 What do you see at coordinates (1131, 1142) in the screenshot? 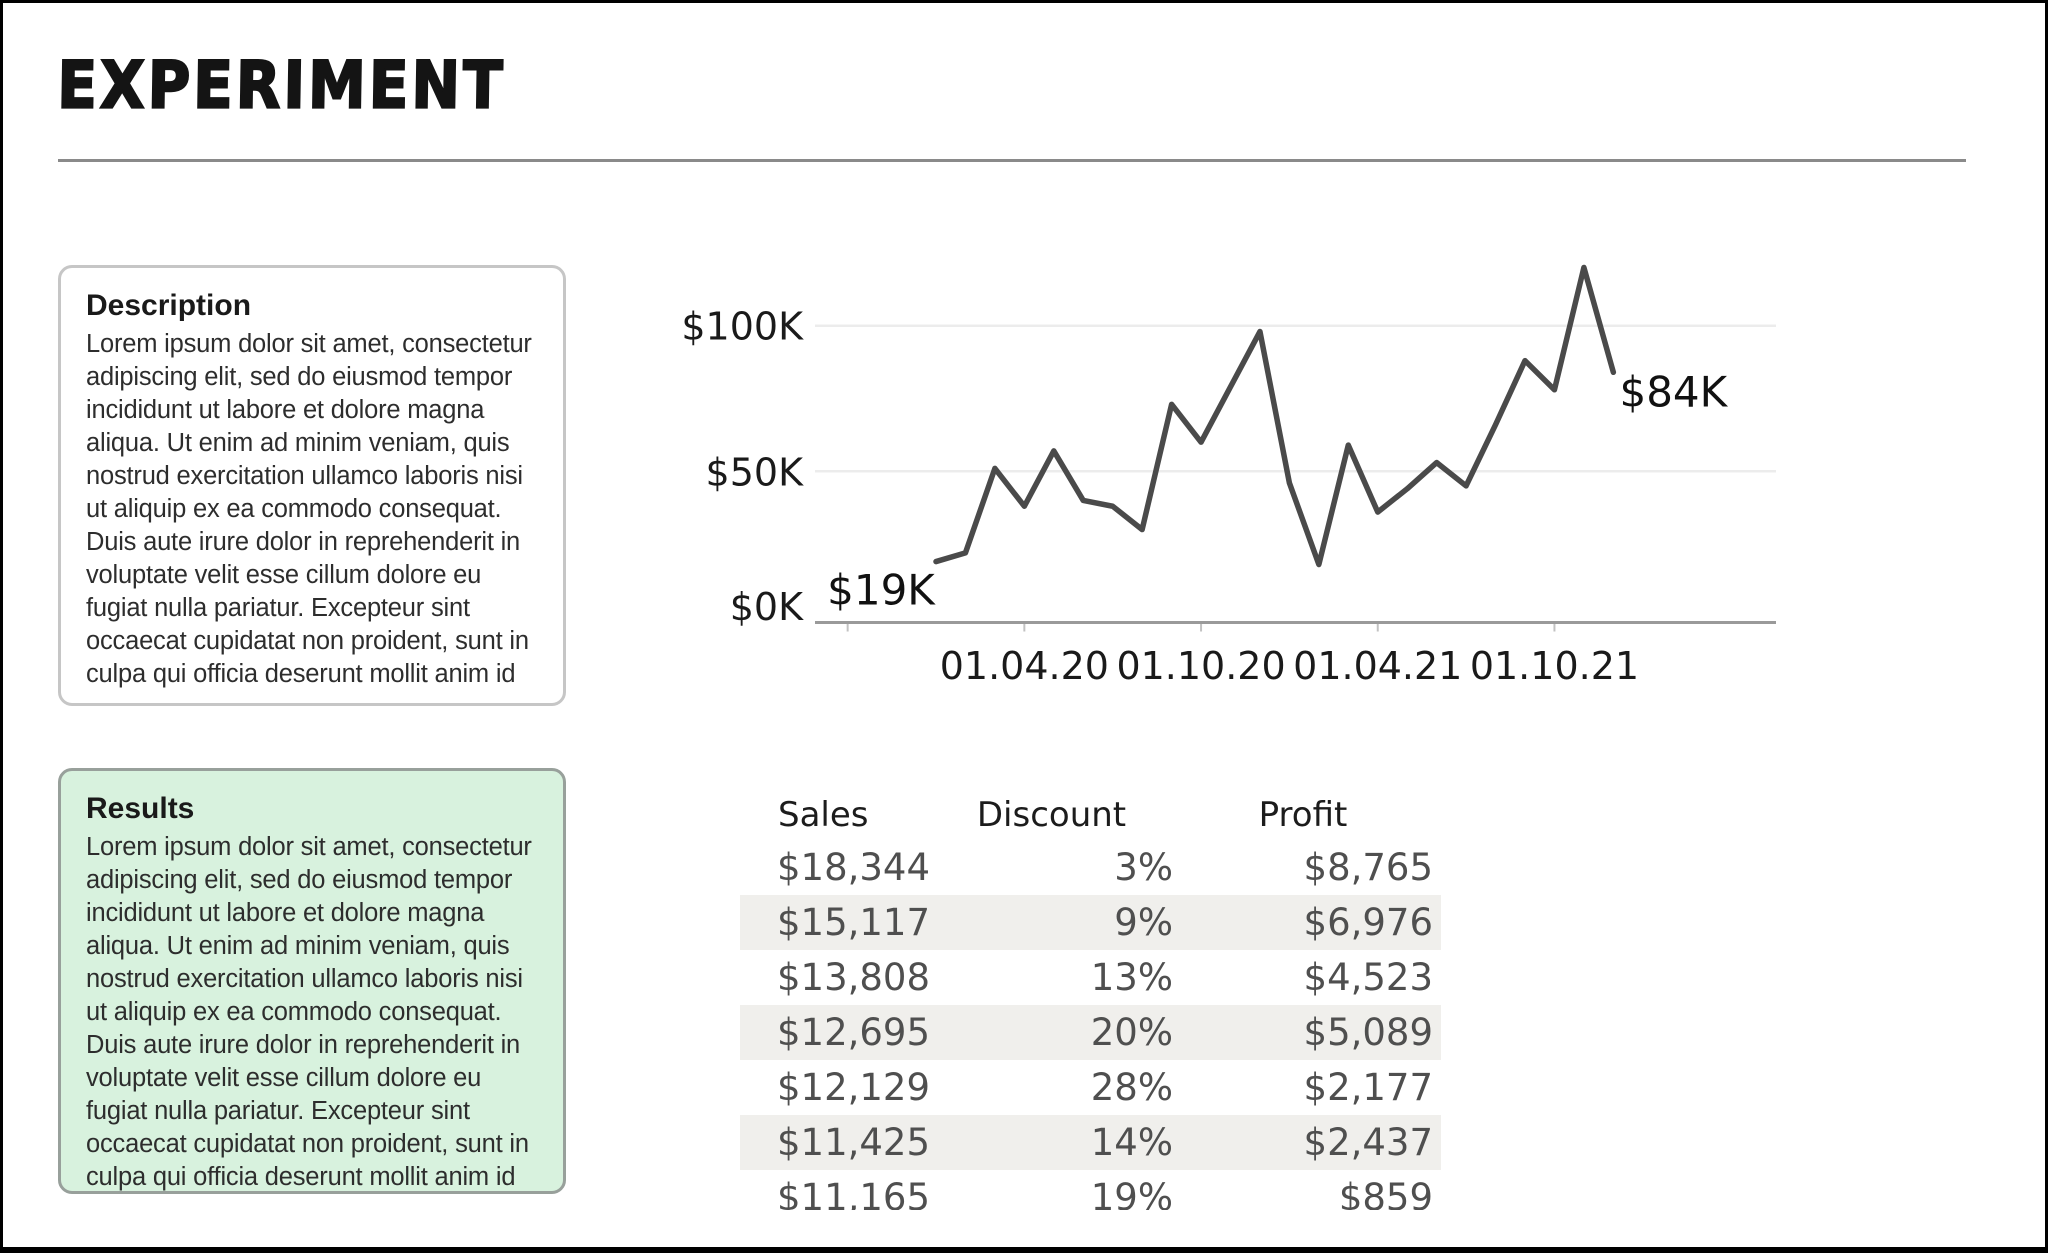
I see `table-cell: 14%` at bounding box center [1131, 1142].